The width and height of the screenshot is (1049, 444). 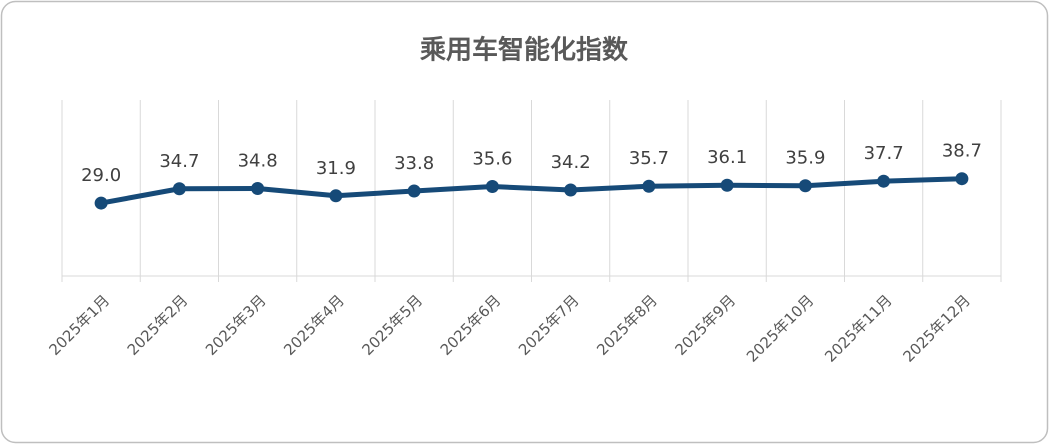 I want to click on data-label: 33.8, so click(x=414, y=163).